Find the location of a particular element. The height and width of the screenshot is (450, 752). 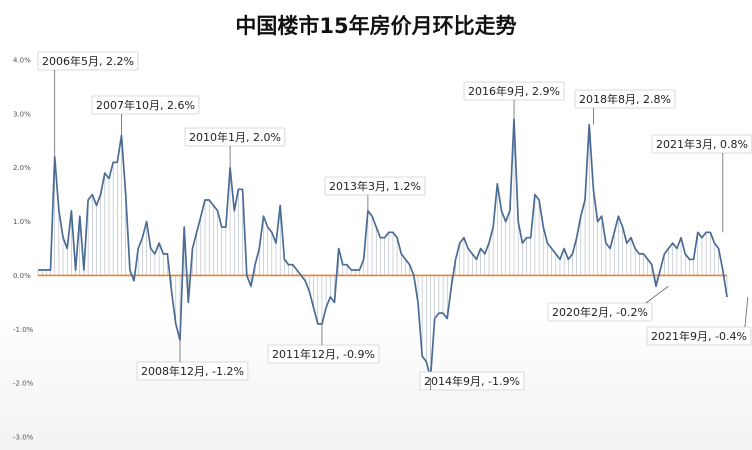

annotation-label: 2007年10月, 2.6% is located at coordinates (145, 105).